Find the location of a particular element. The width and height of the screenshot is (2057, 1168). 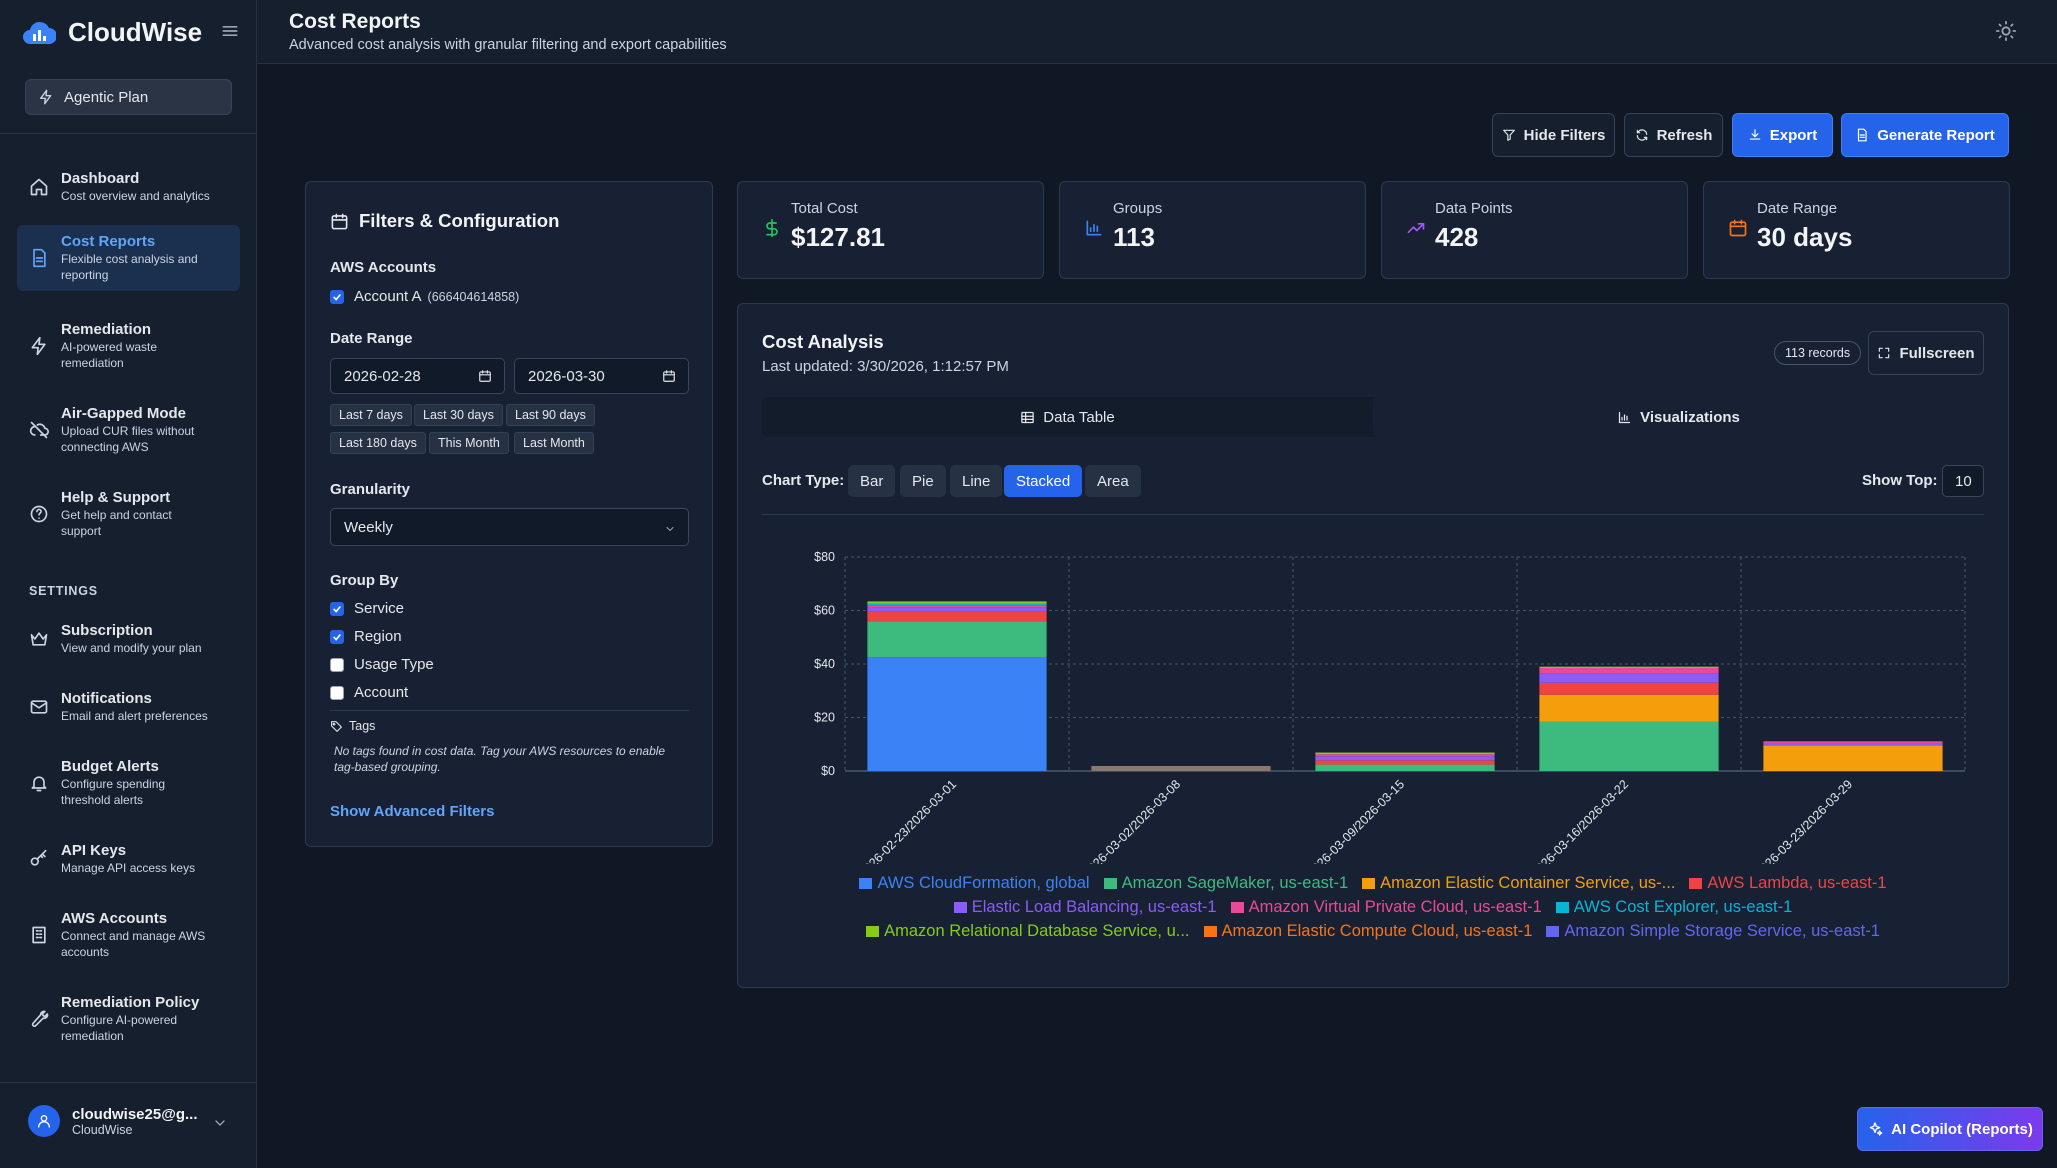

chart-type-area-button: Area is located at coordinates (1113, 481).